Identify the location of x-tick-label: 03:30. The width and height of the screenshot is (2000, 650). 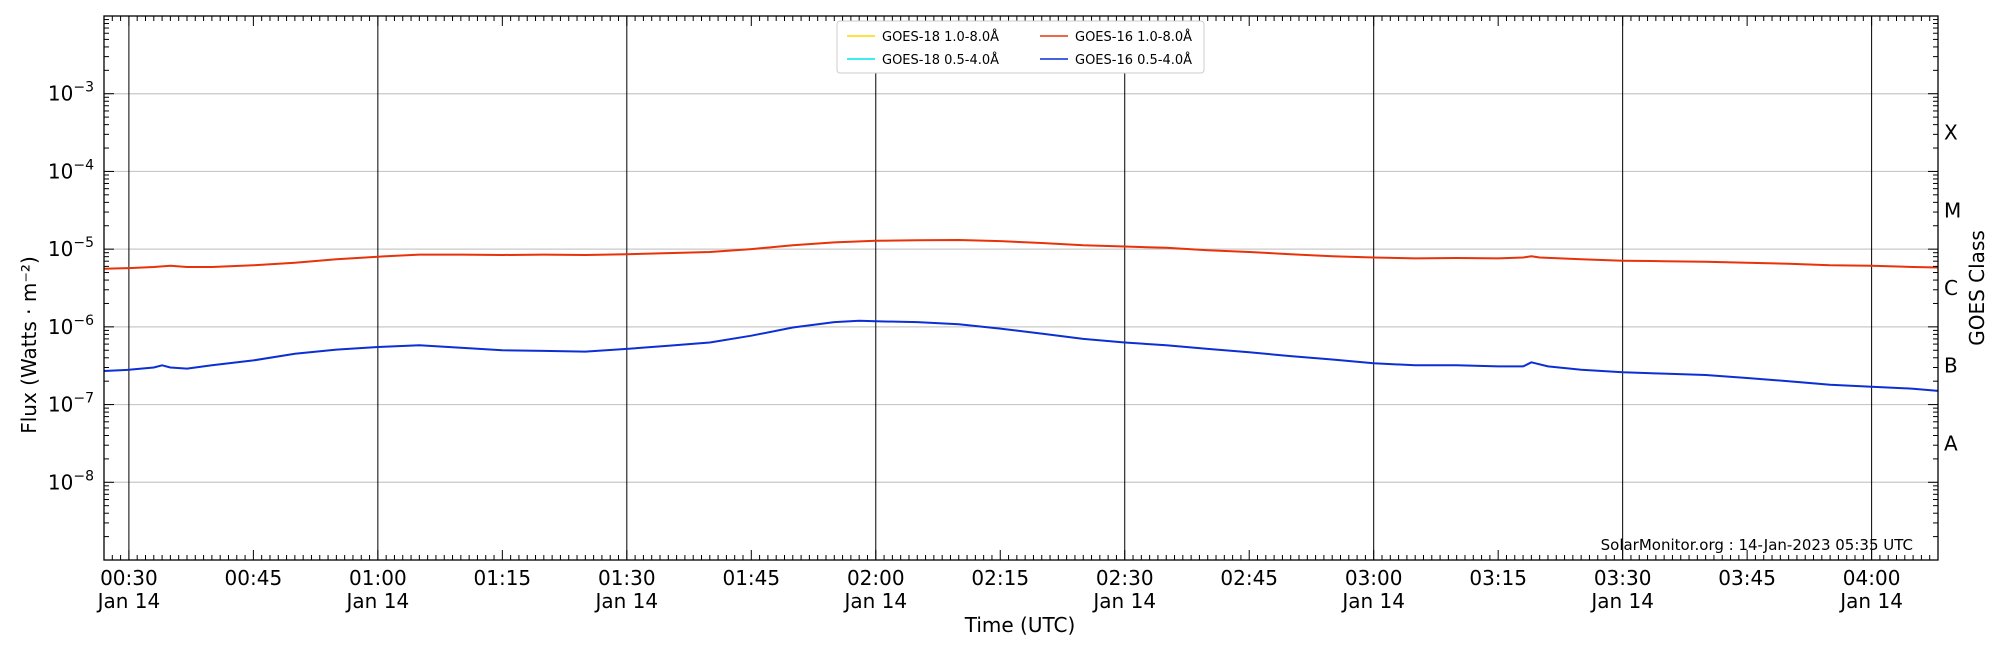
(1623, 578).